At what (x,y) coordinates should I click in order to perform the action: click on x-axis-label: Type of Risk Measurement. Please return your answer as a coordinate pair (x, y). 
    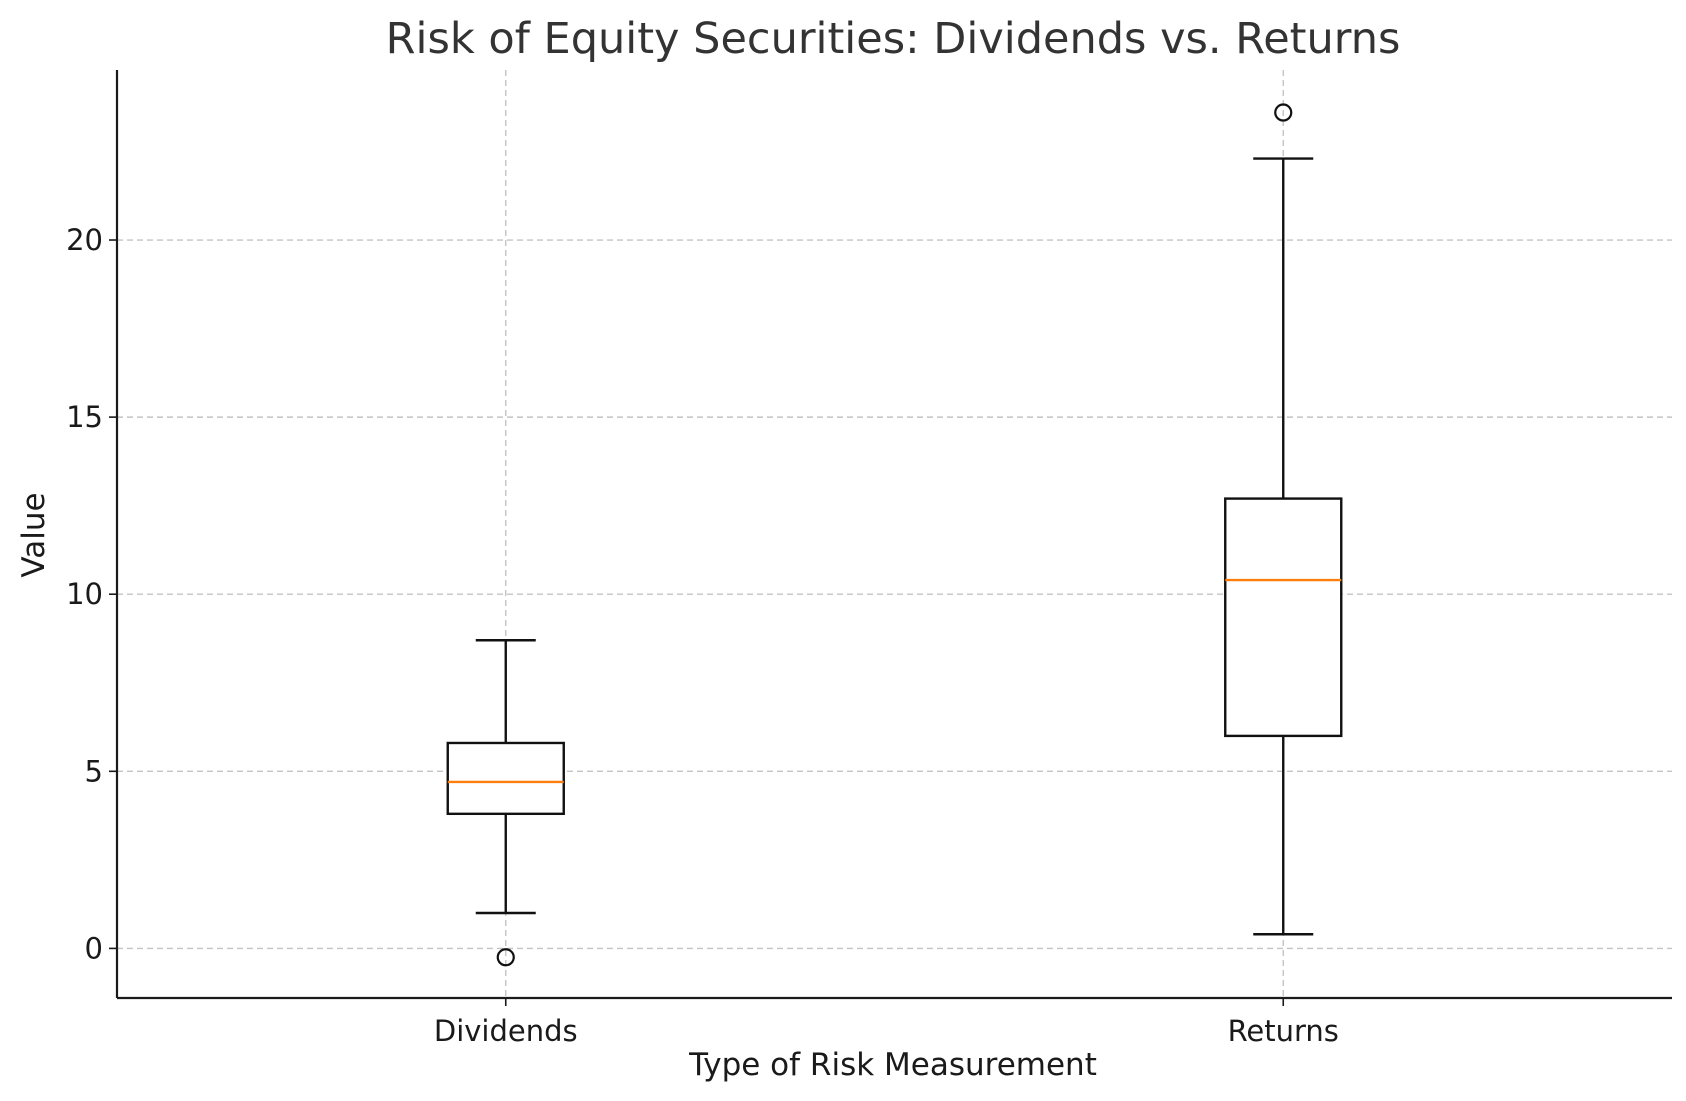
    Looking at the image, I should click on (892, 1065).